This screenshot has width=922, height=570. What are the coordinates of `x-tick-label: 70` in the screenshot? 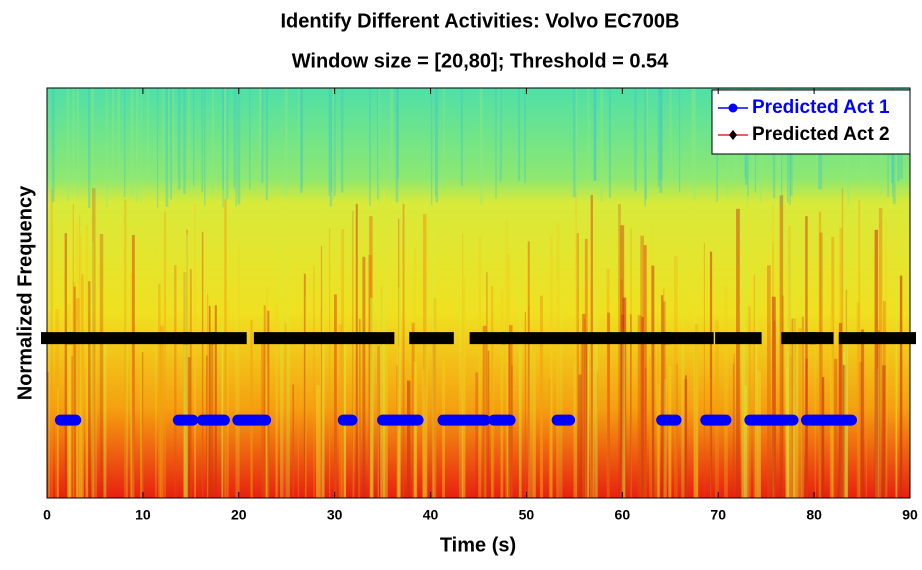 It's located at (718, 515).